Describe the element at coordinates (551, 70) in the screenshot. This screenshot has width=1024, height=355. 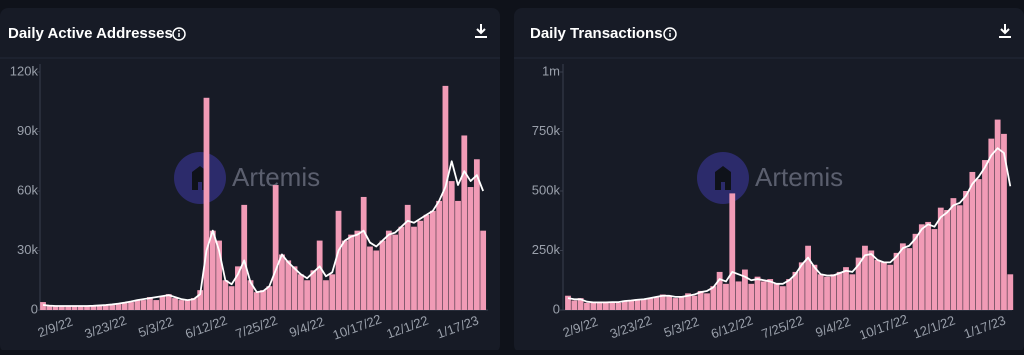
I see `y-tick-label: 1m` at that location.